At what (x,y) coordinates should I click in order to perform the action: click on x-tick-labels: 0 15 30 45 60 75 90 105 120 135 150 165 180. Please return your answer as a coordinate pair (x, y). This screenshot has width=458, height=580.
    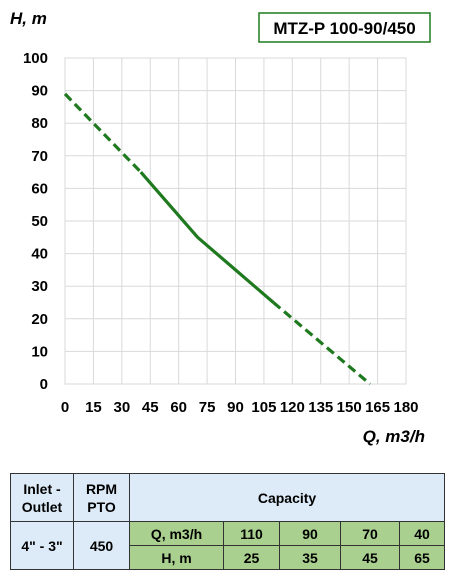
    Looking at the image, I should click on (240, 407).